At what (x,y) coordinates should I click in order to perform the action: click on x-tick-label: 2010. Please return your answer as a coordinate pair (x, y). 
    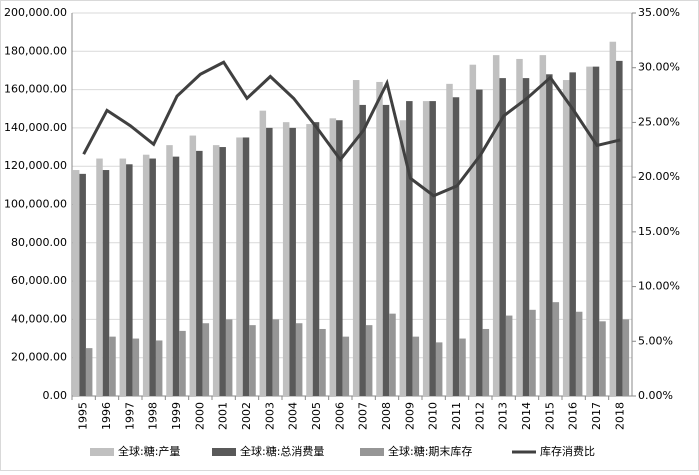
    Looking at the image, I should click on (433, 416).